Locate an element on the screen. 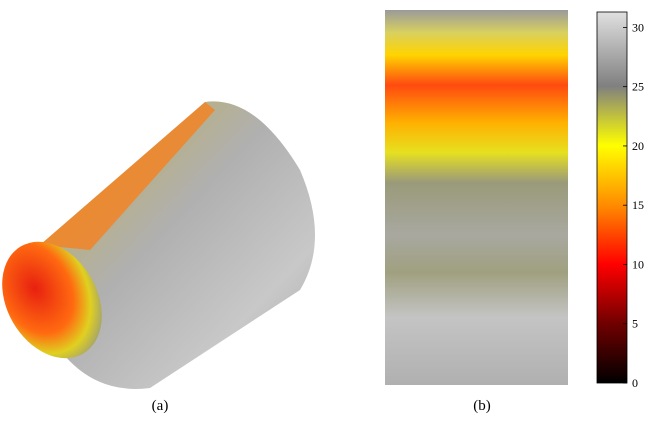 This screenshot has width=645, height=431. colorbar is located at coordinates (612, 197).